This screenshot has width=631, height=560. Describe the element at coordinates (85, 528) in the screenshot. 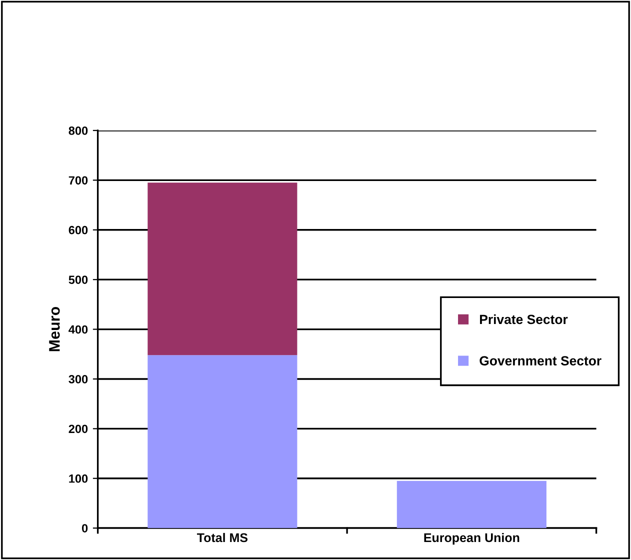

I see `y-tick-label: 0` at that location.